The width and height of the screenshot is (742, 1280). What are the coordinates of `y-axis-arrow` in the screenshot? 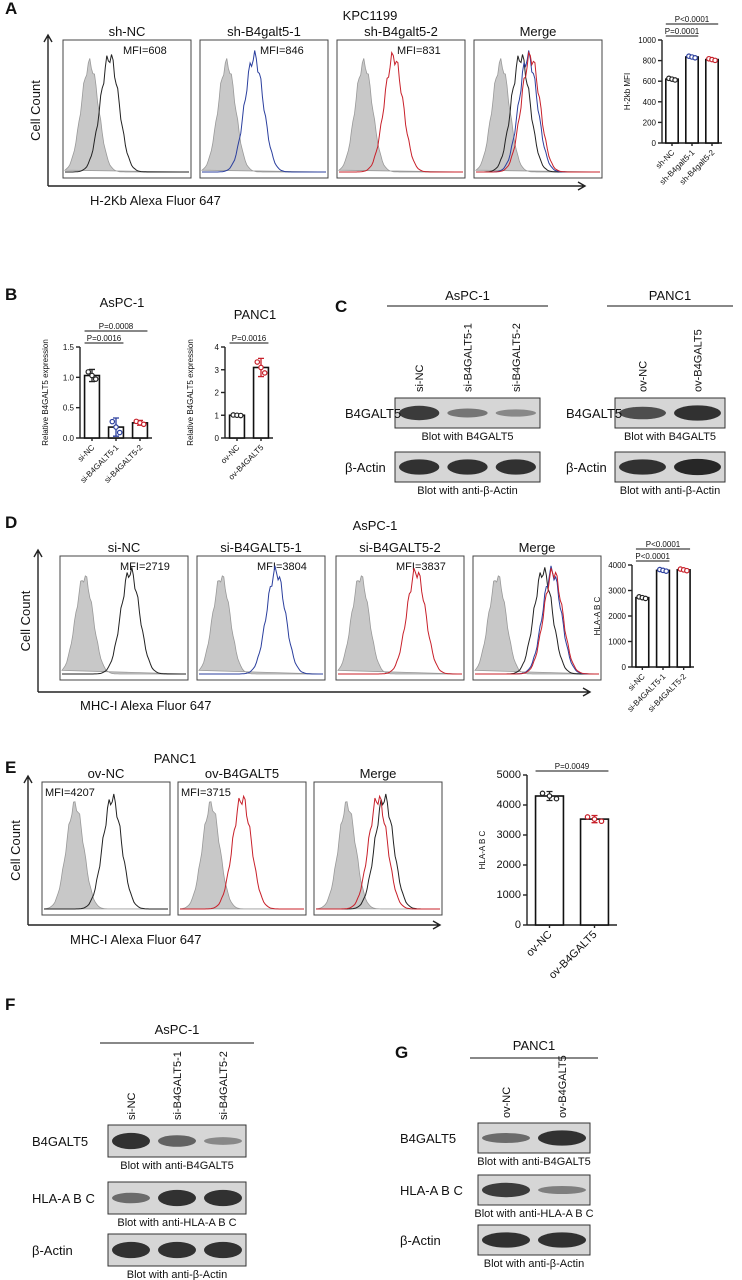 It's located at (28, 849).